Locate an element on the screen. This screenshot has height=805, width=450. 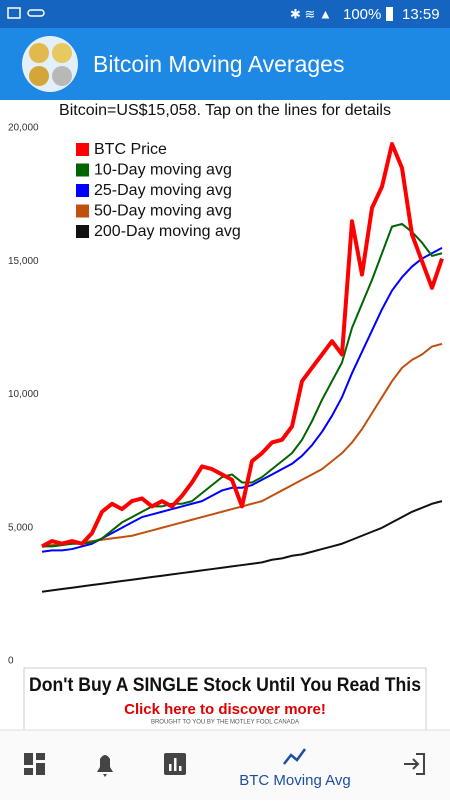
y-tick-label: 20,000 is located at coordinates (23, 128).